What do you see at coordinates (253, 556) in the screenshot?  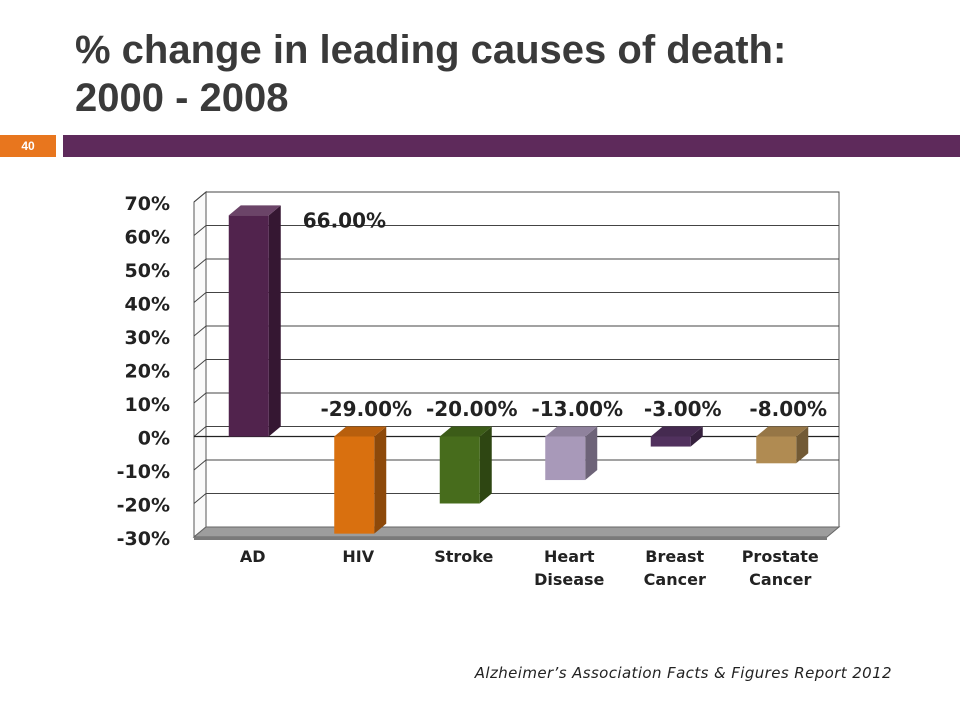 I see `x-category-label: AD` at bounding box center [253, 556].